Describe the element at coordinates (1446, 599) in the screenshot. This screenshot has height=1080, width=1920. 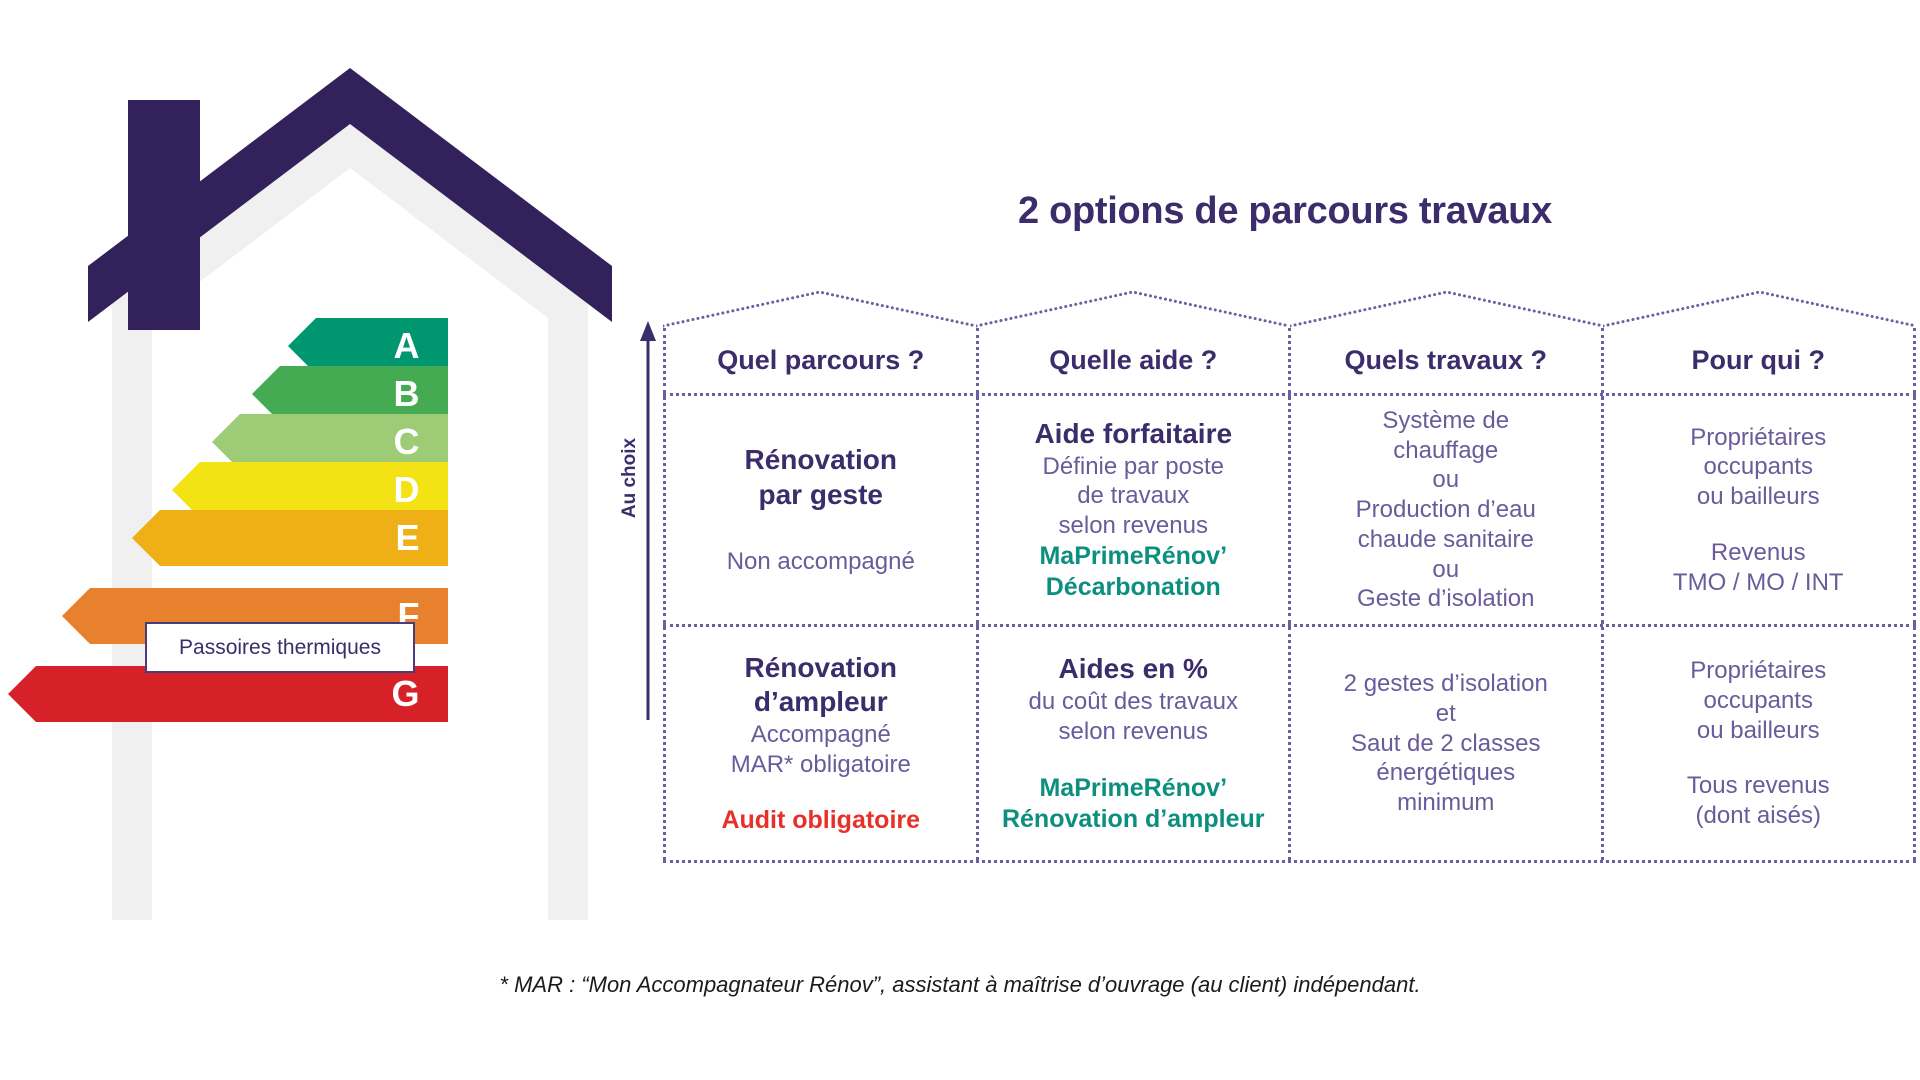
I see `cell-text-line: Geste d’isolation` at that location.